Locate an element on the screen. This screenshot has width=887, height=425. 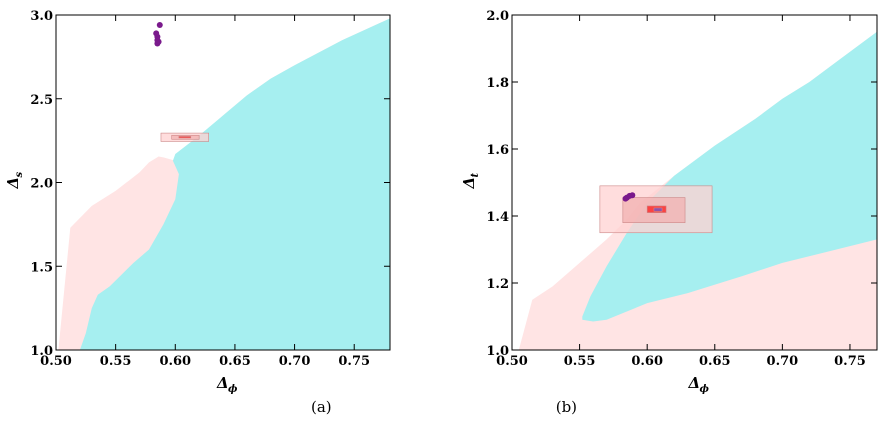
y-axis-label-sub: s is located at coordinates (19, 175).